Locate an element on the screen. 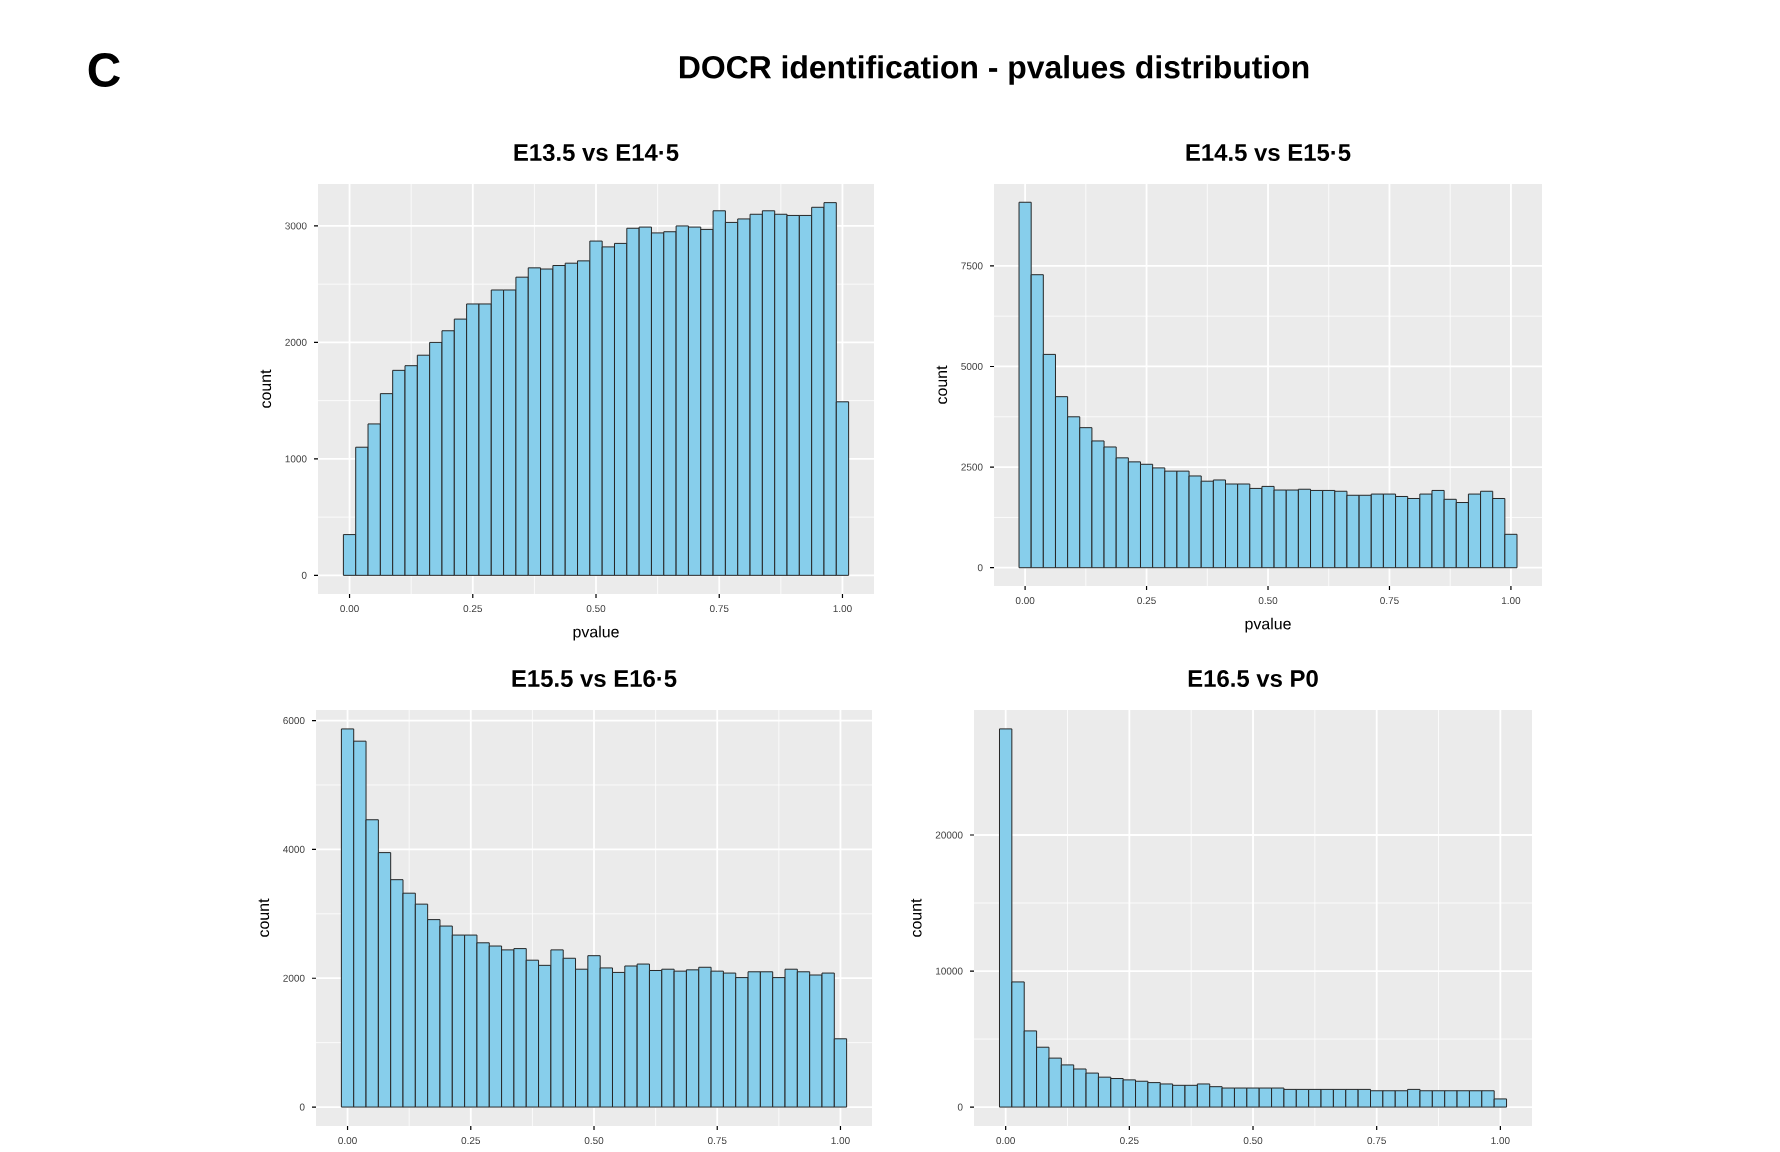  chart-title: E13.5 vs E14·5 is located at coordinates (596, 153).